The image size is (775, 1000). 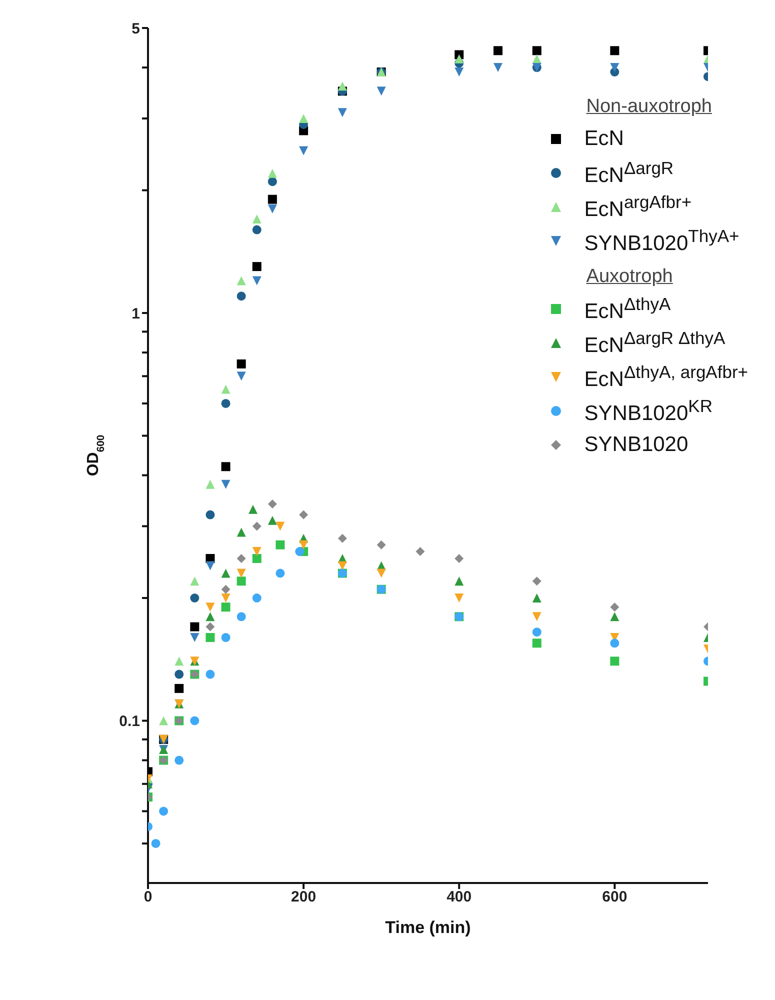 What do you see at coordinates (666, 377) in the screenshot?
I see `legend-label: EcN$^{ΔthyA, argAfbr+}$` at bounding box center [666, 377].